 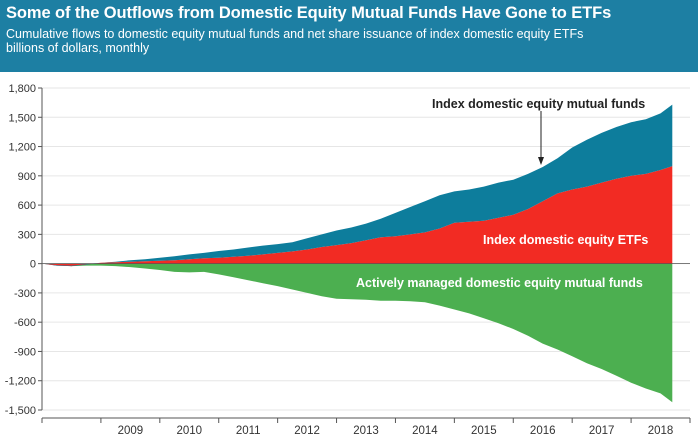 I want to click on x-tick-label: 2018, so click(x=661, y=431).